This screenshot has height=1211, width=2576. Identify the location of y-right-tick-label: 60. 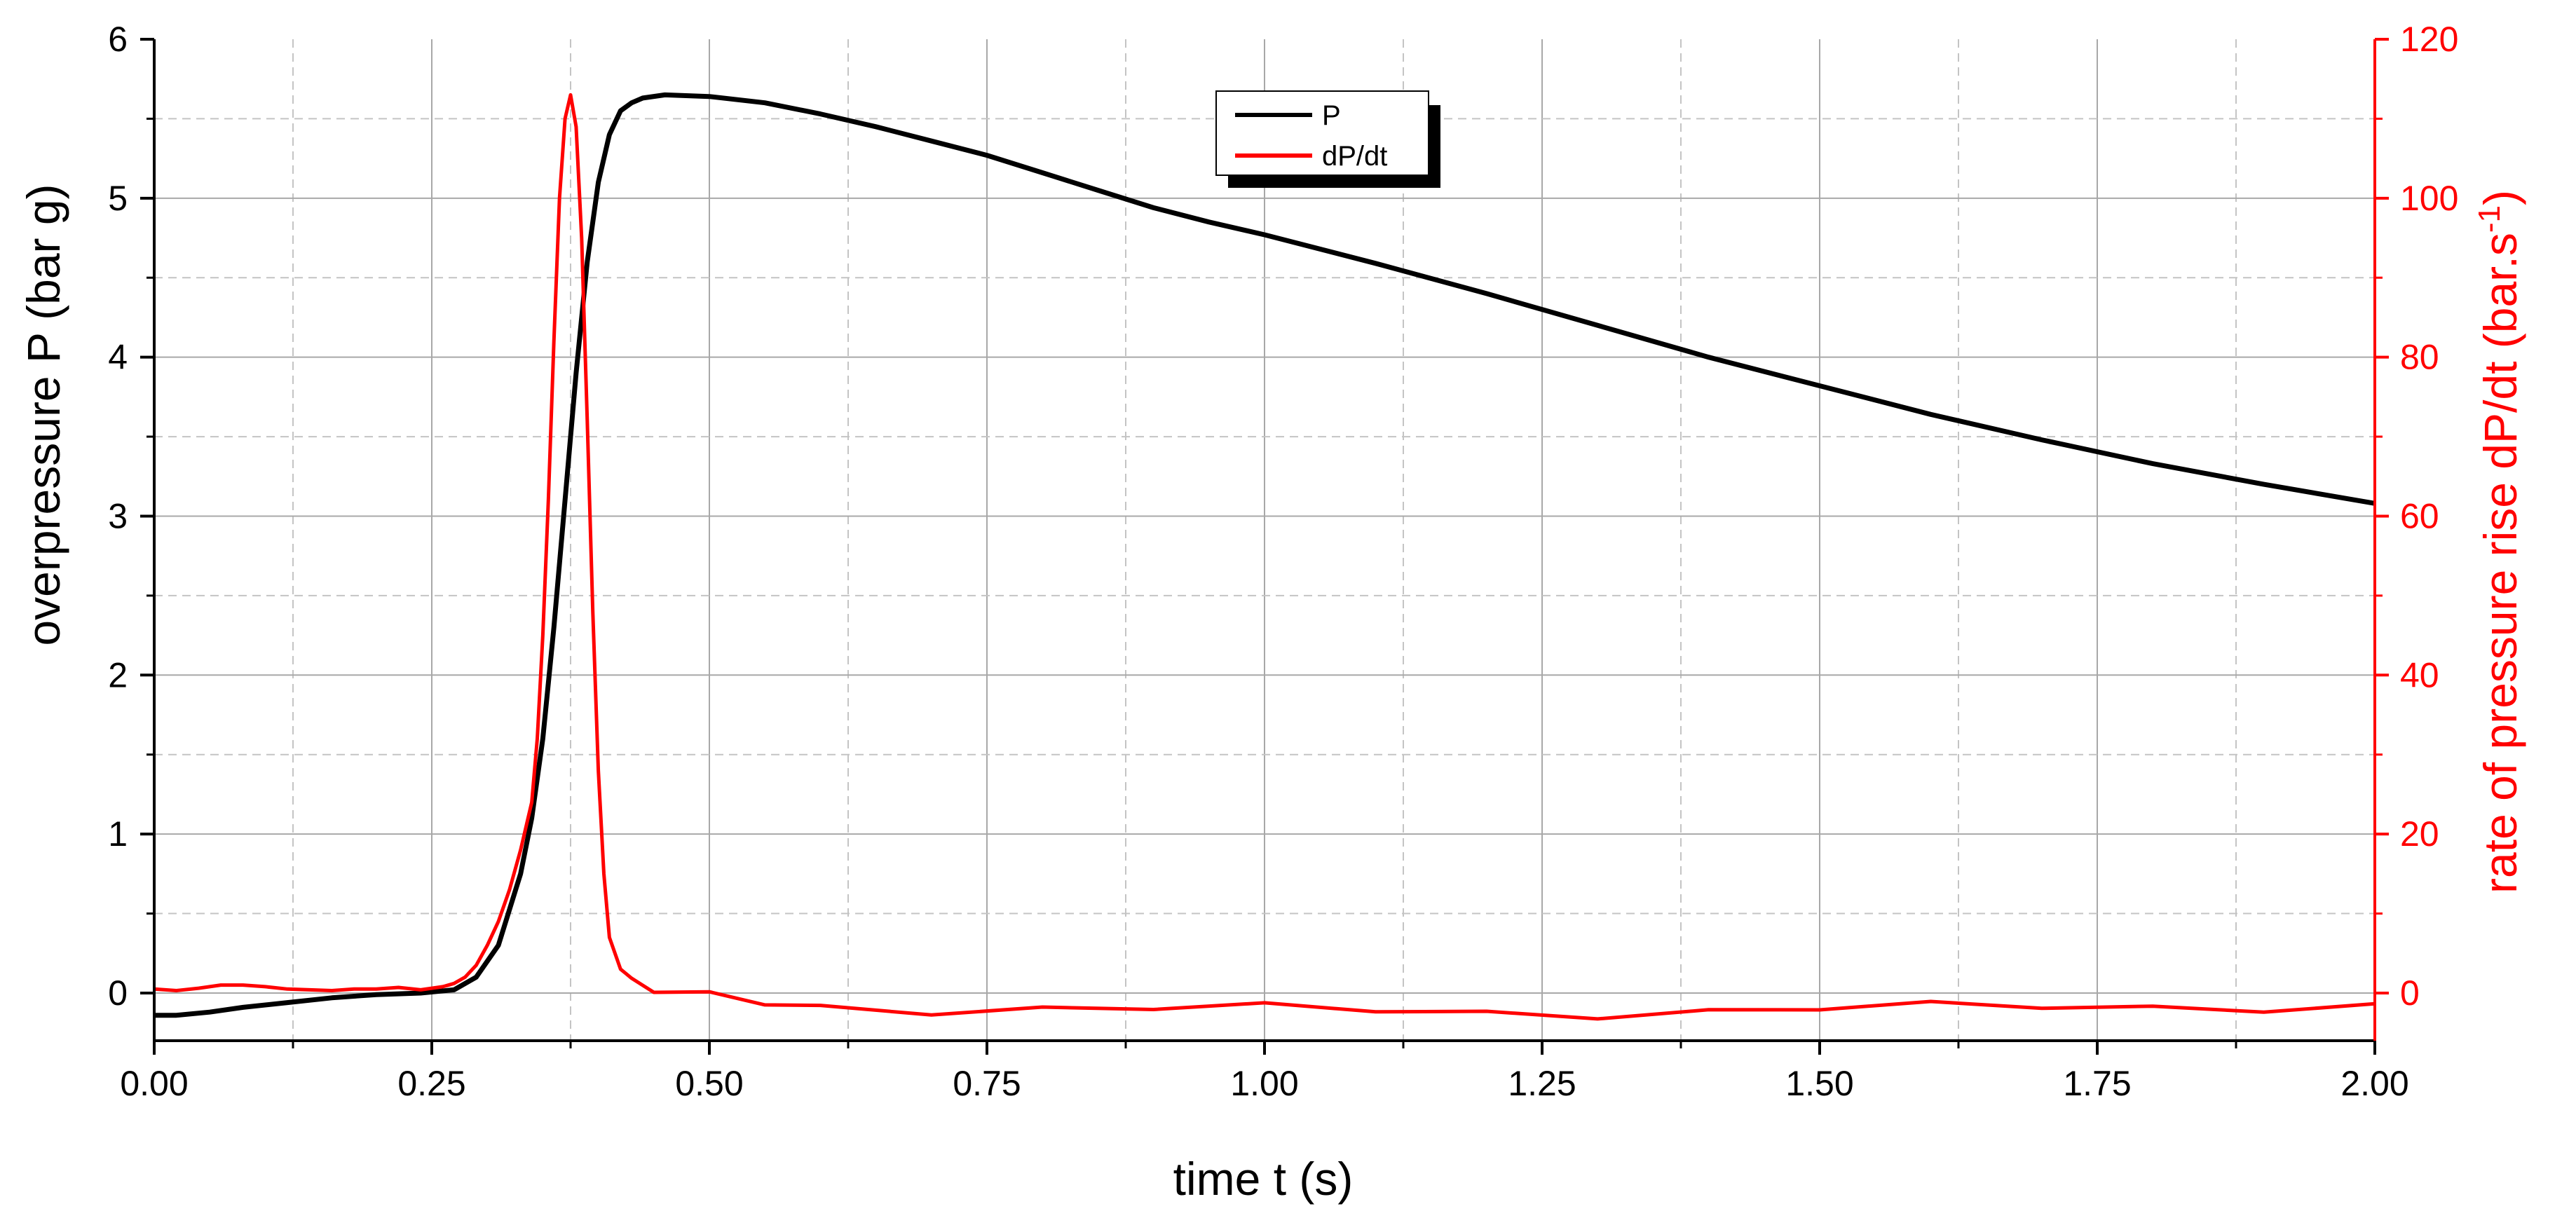
(2419, 516).